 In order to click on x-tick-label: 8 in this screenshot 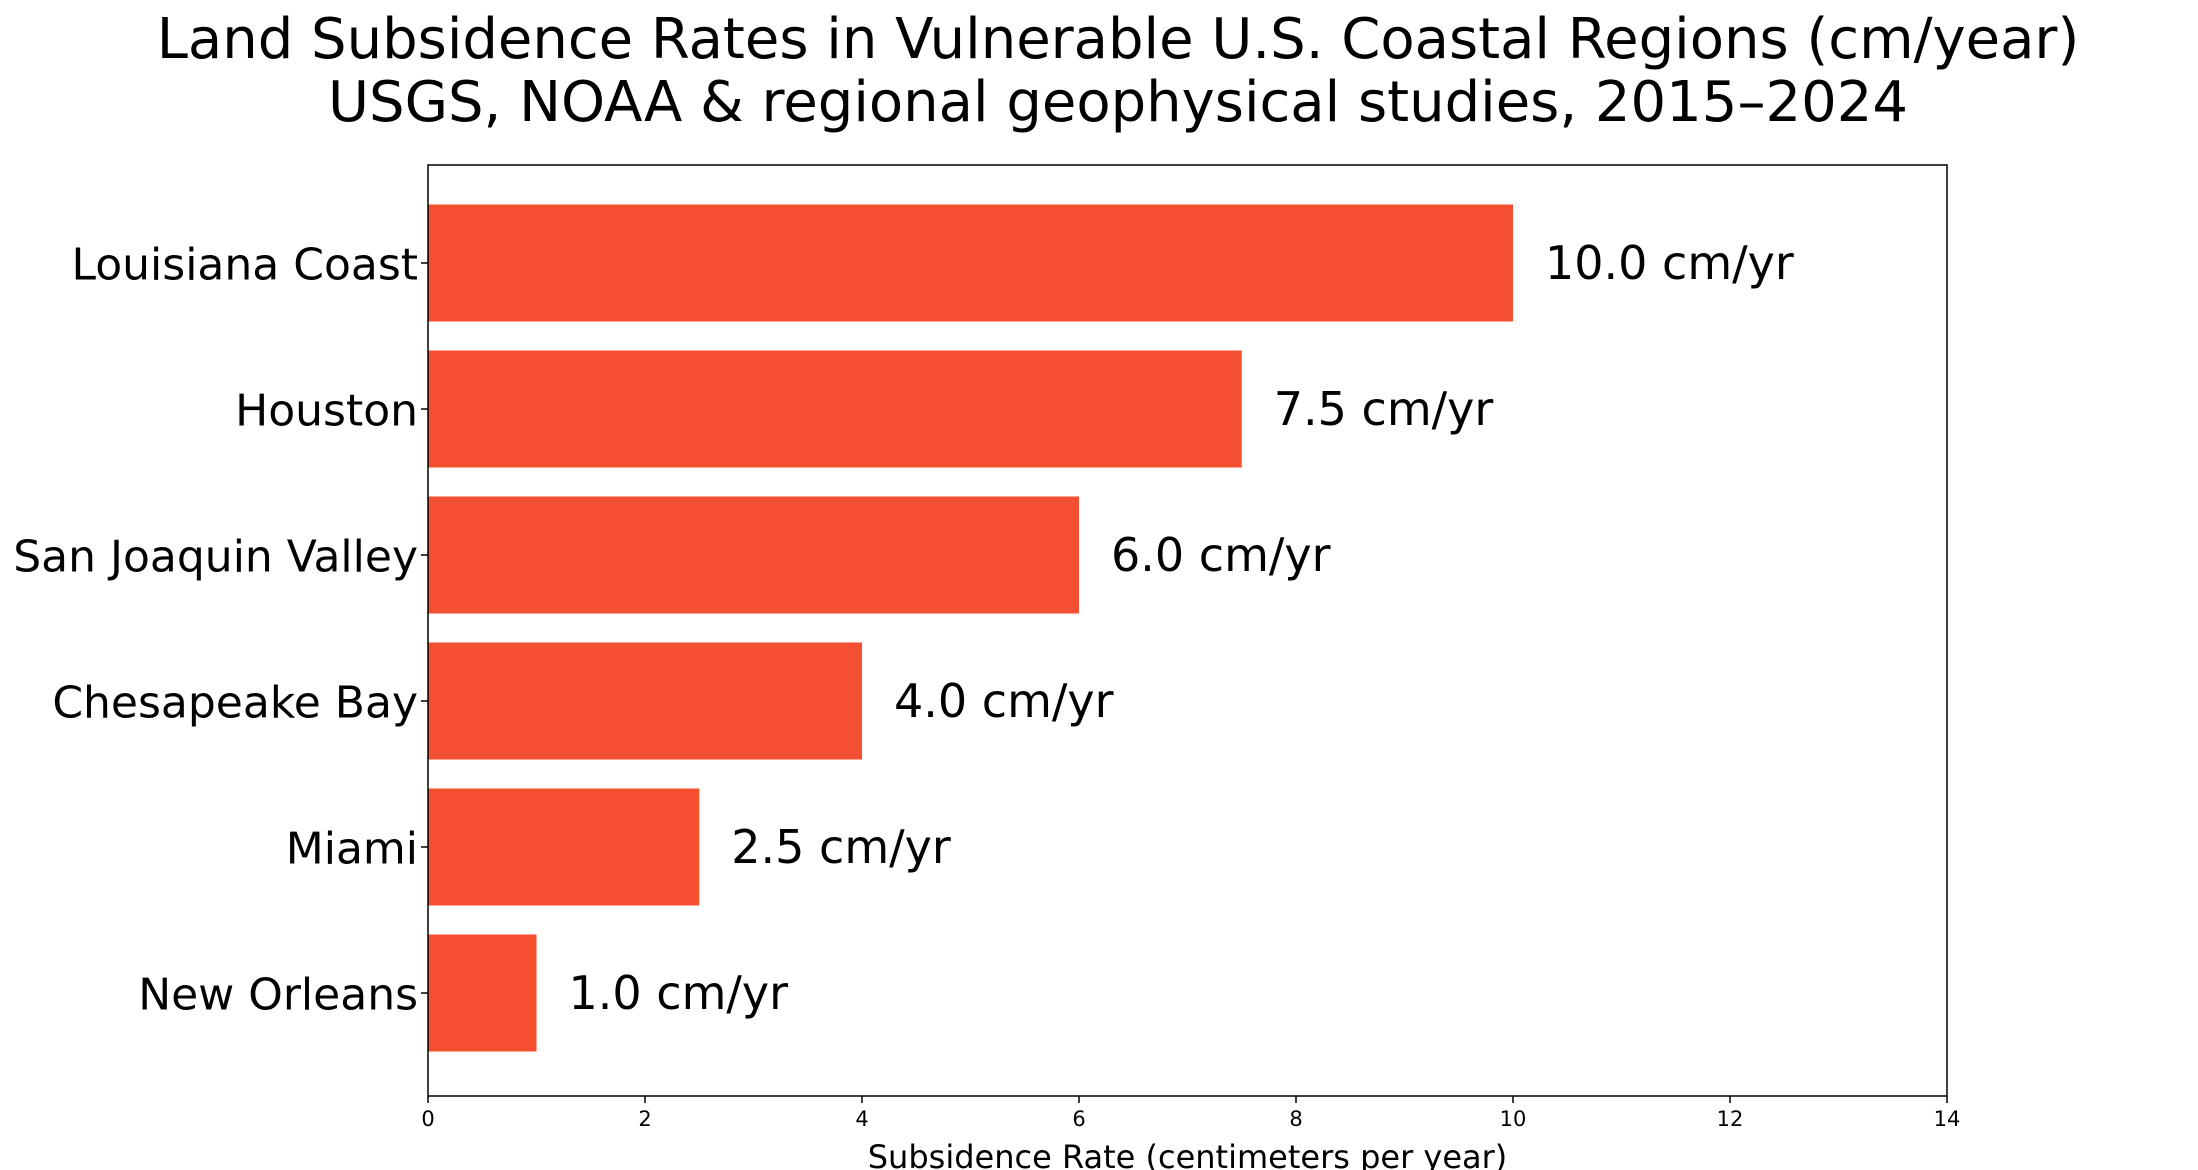, I will do `click(1295, 1119)`.